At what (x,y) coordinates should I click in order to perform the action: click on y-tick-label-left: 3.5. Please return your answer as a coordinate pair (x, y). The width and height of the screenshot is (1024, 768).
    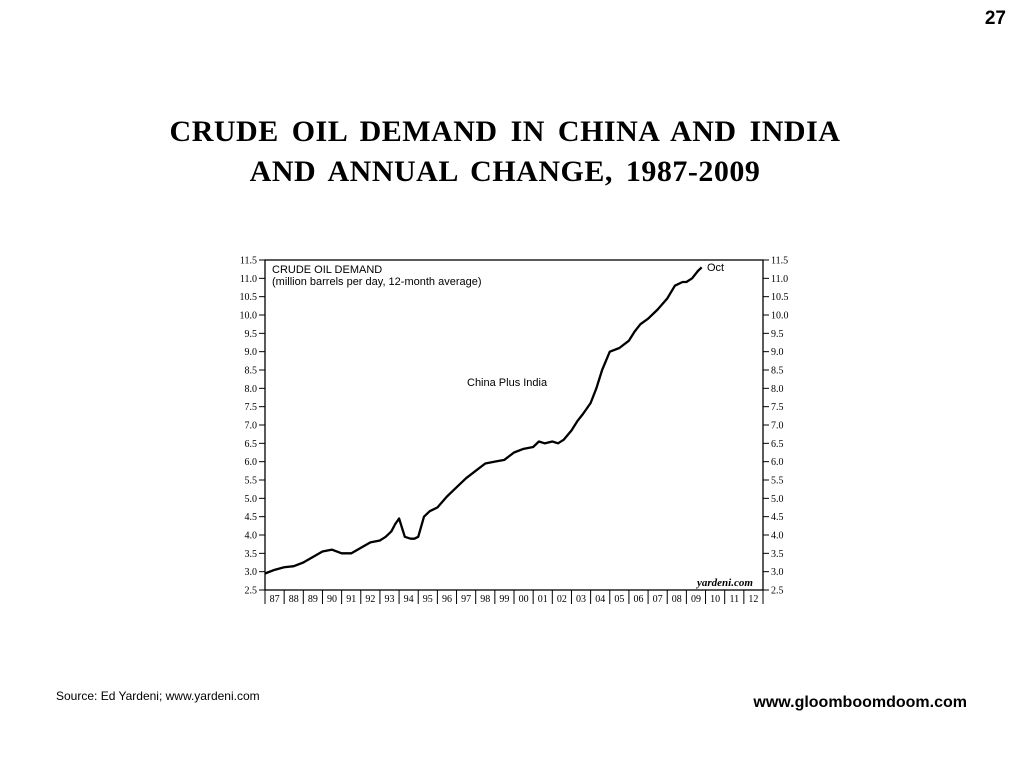
    Looking at the image, I should click on (251, 554).